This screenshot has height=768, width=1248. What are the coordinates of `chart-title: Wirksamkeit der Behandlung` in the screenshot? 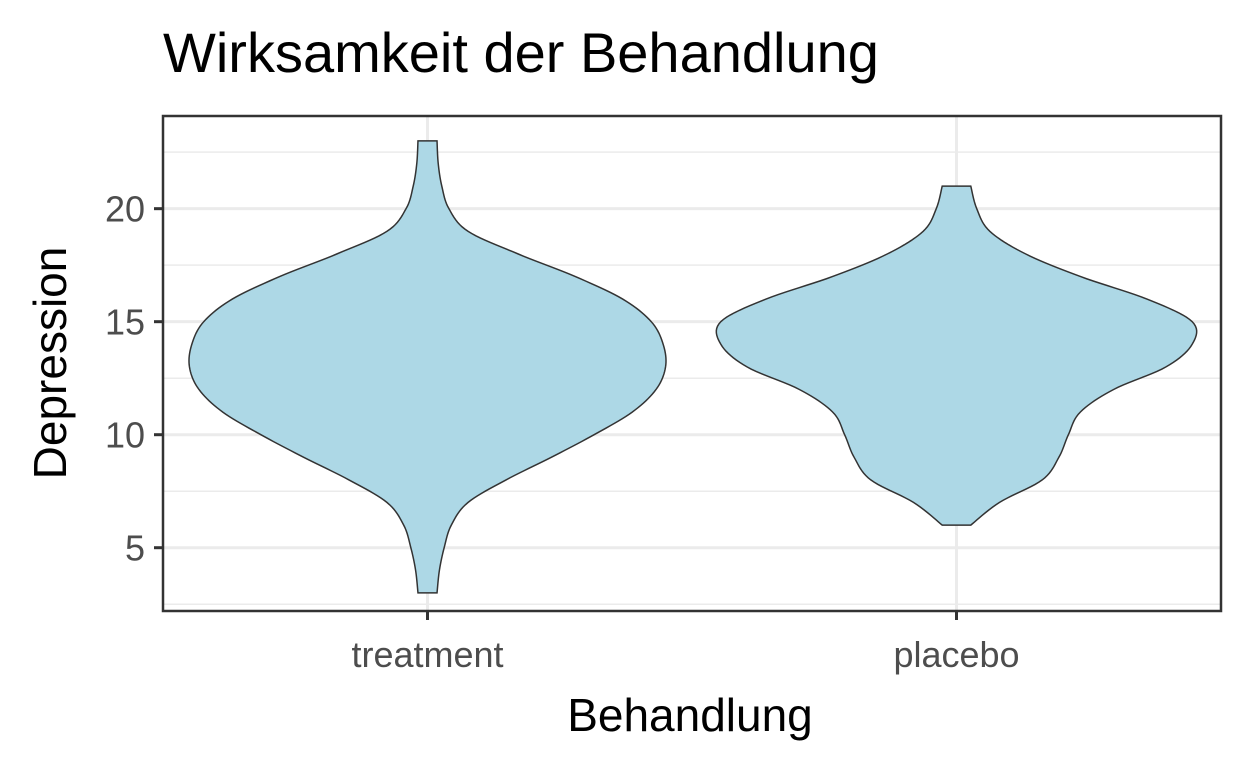 It's located at (521, 52).